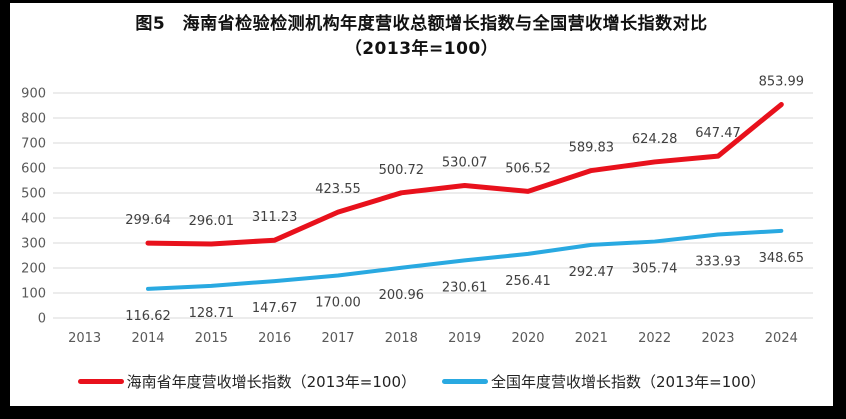  What do you see at coordinates (464, 338) in the screenshot?
I see `x-tick-label: 2019` at bounding box center [464, 338].